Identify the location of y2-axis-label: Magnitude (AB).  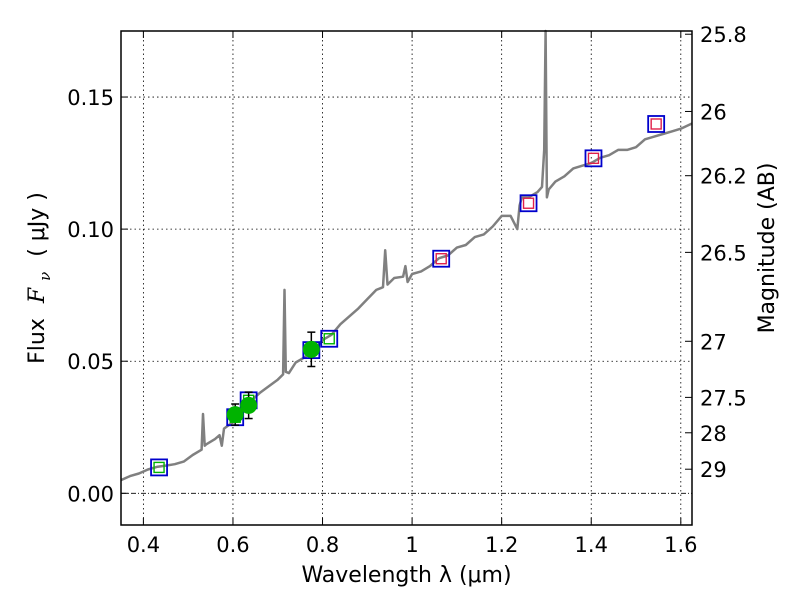
(767, 248).